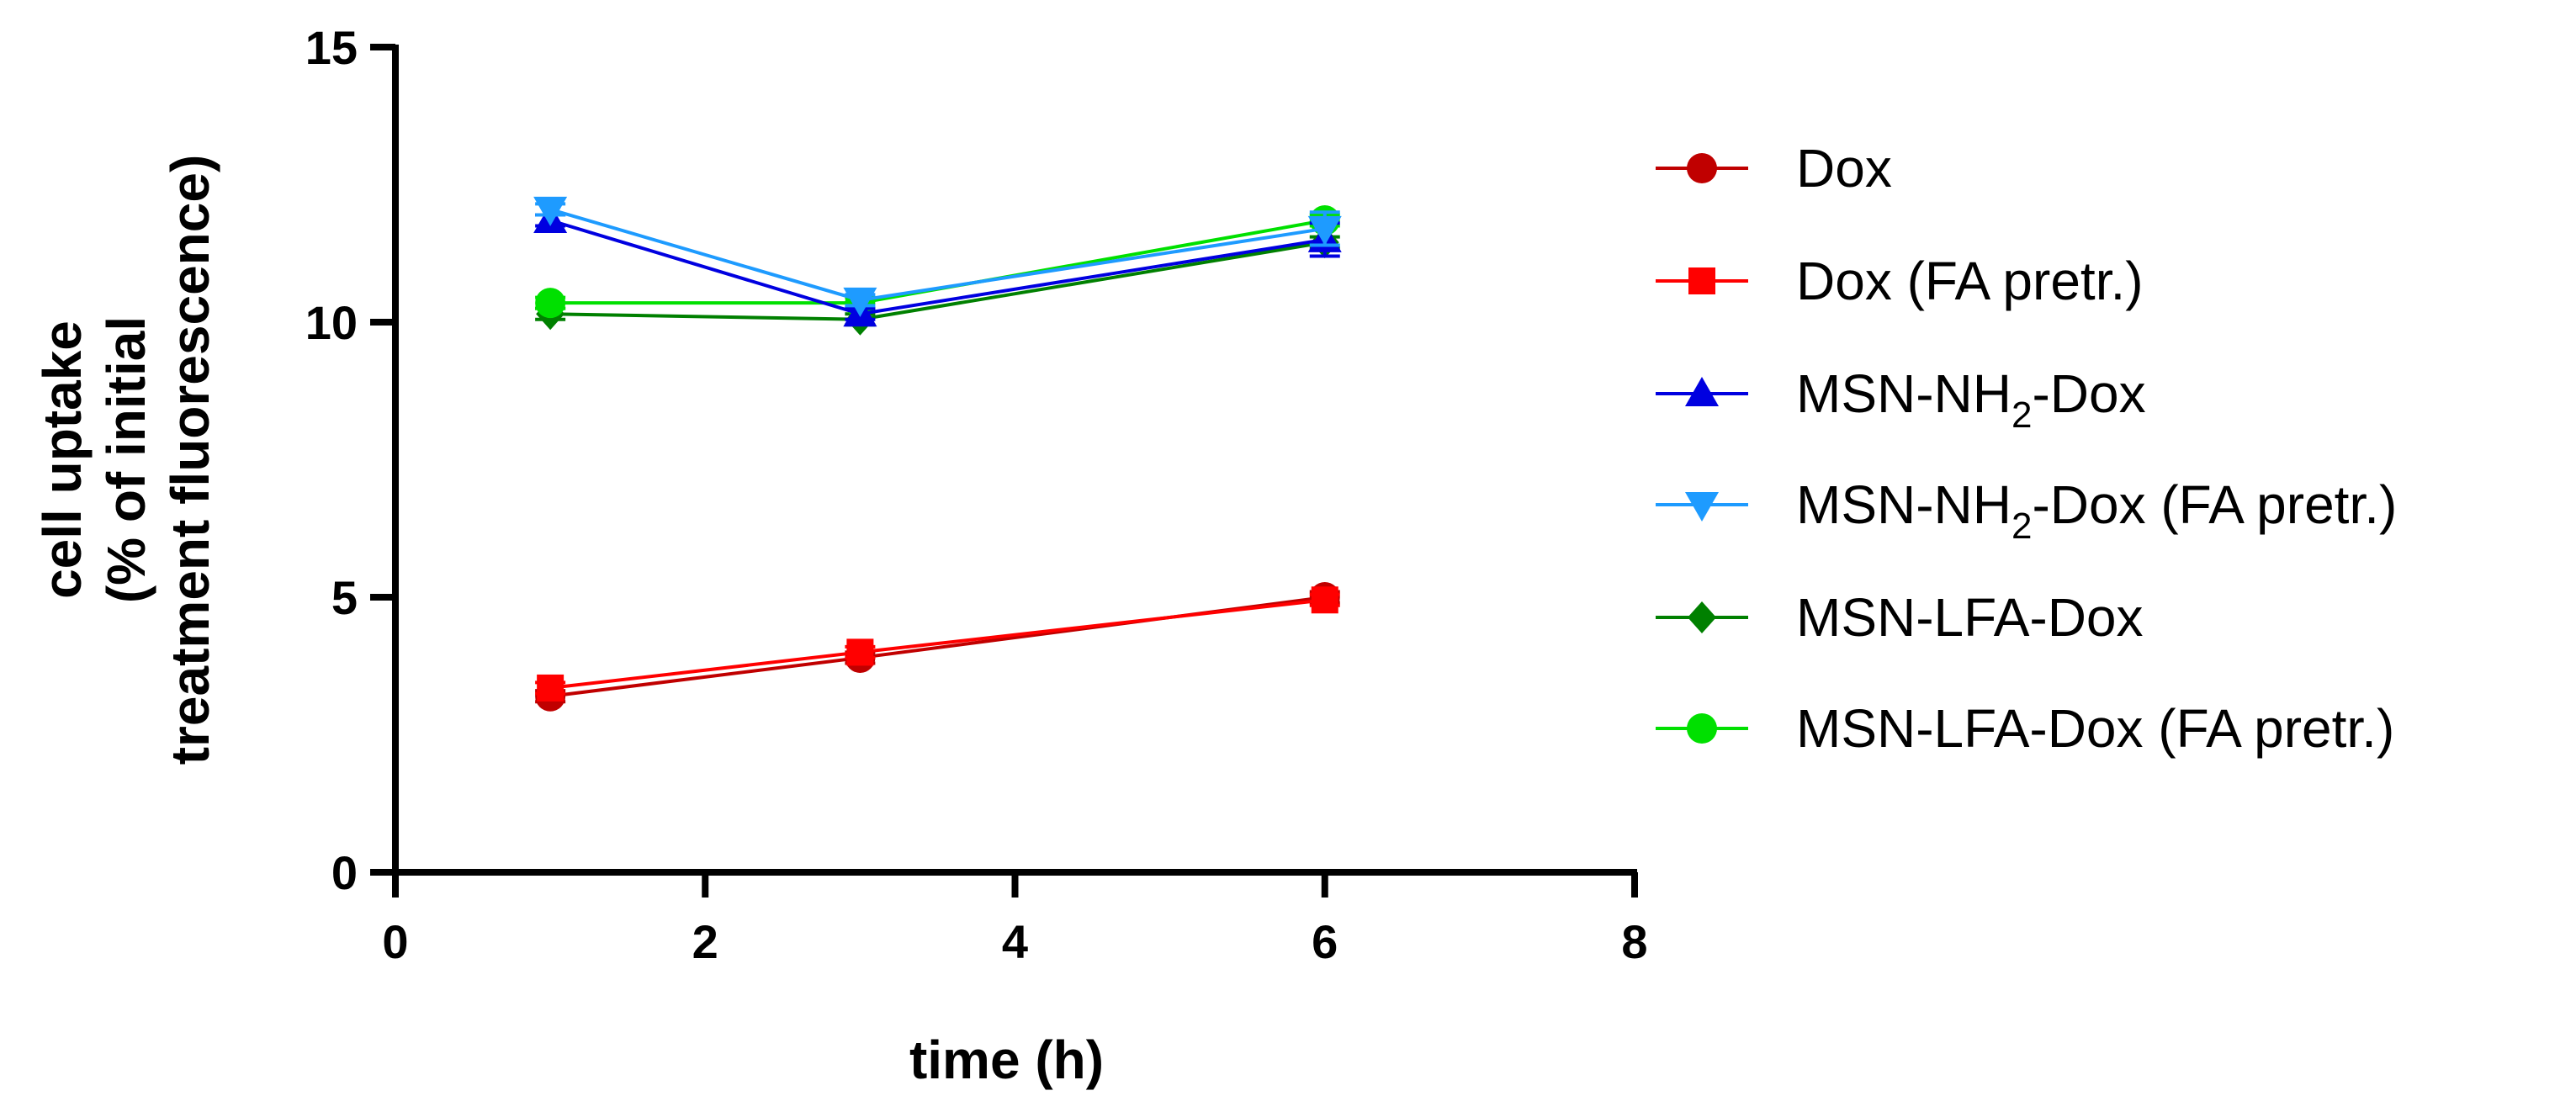 Image resolution: width=2576 pixels, height=1112 pixels. Describe the element at coordinates (126, 459) in the screenshot. I see `y-axis-title-line: (% of initial` at that location.